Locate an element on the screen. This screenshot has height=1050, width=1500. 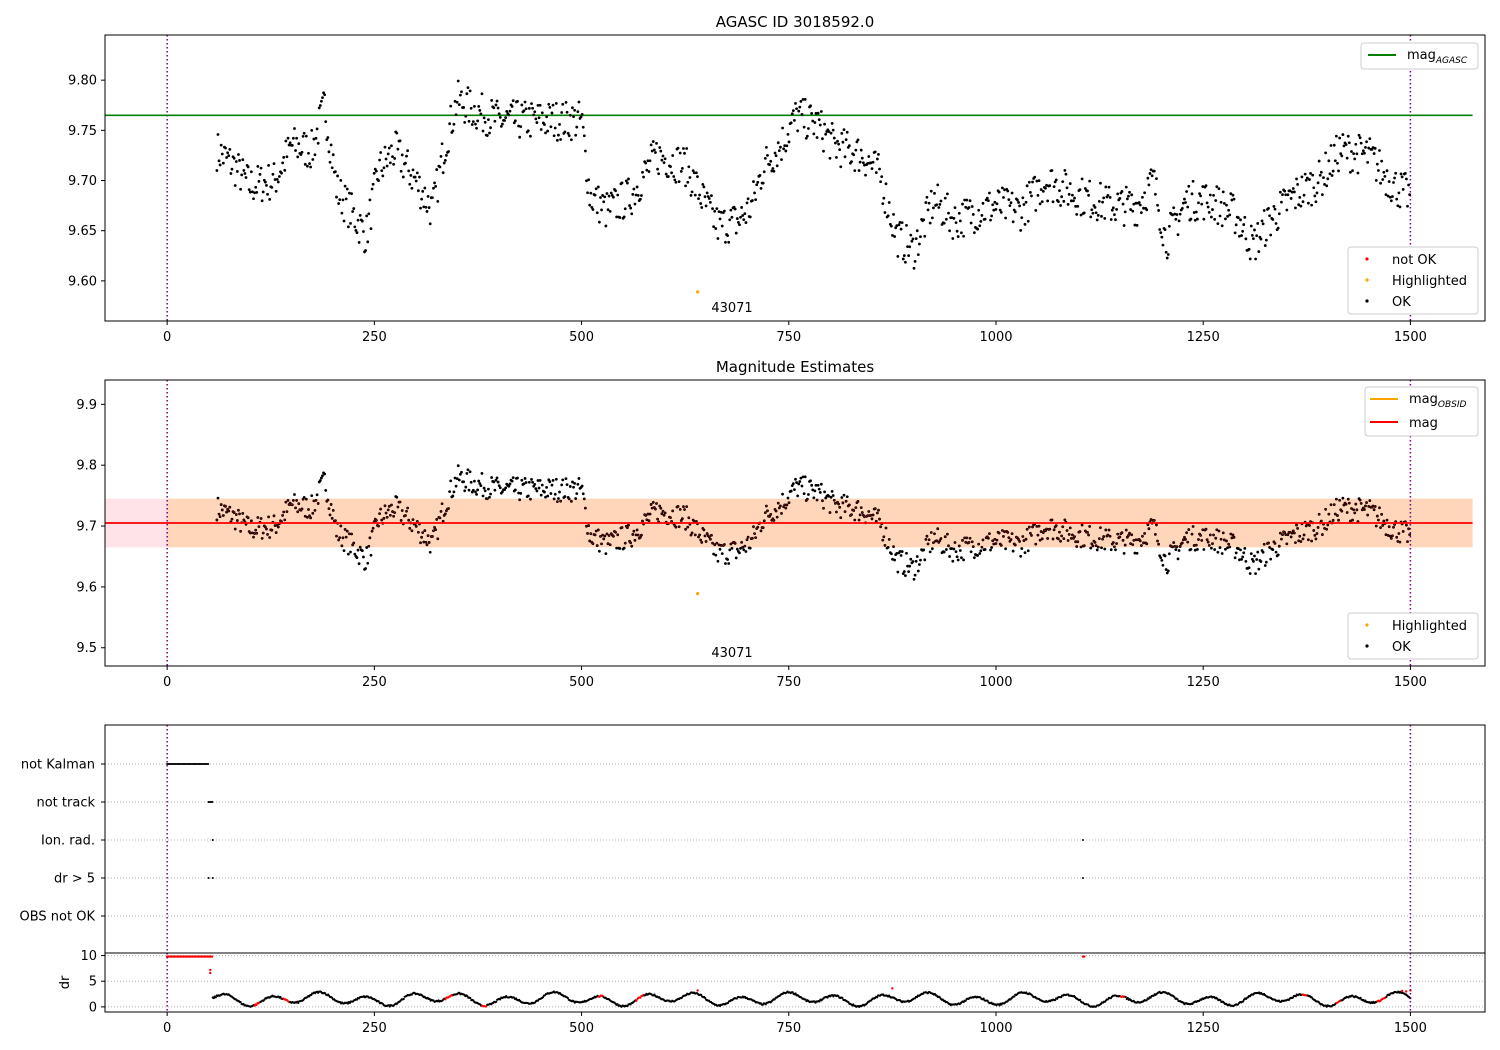
x-tick-label: 500 is located at coordinates (581, 337).